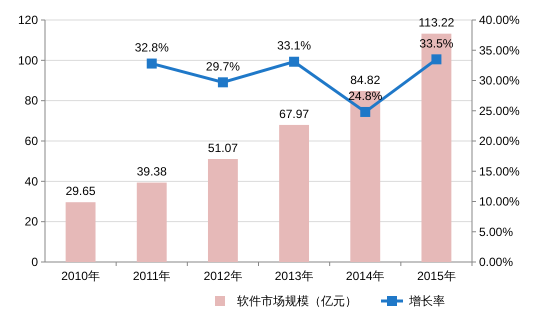 The image size is (550, 336). I want to click on data-label: 29.65, so click(81, 191).